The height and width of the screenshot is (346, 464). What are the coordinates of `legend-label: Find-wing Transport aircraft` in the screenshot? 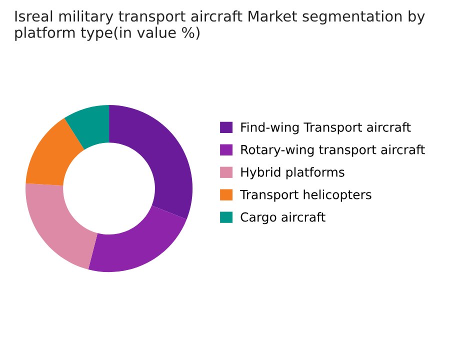 It's located at (326, 128).